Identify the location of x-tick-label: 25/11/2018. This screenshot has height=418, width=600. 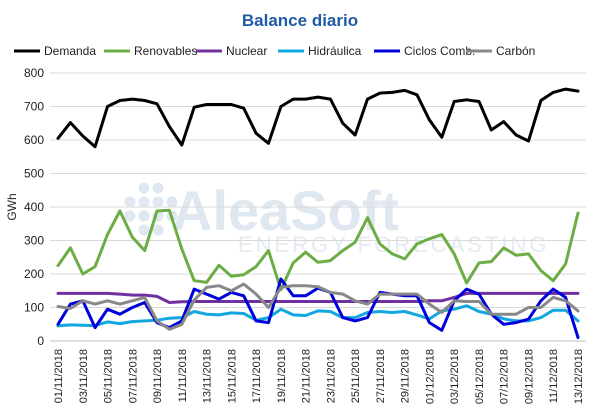
(356, 376).